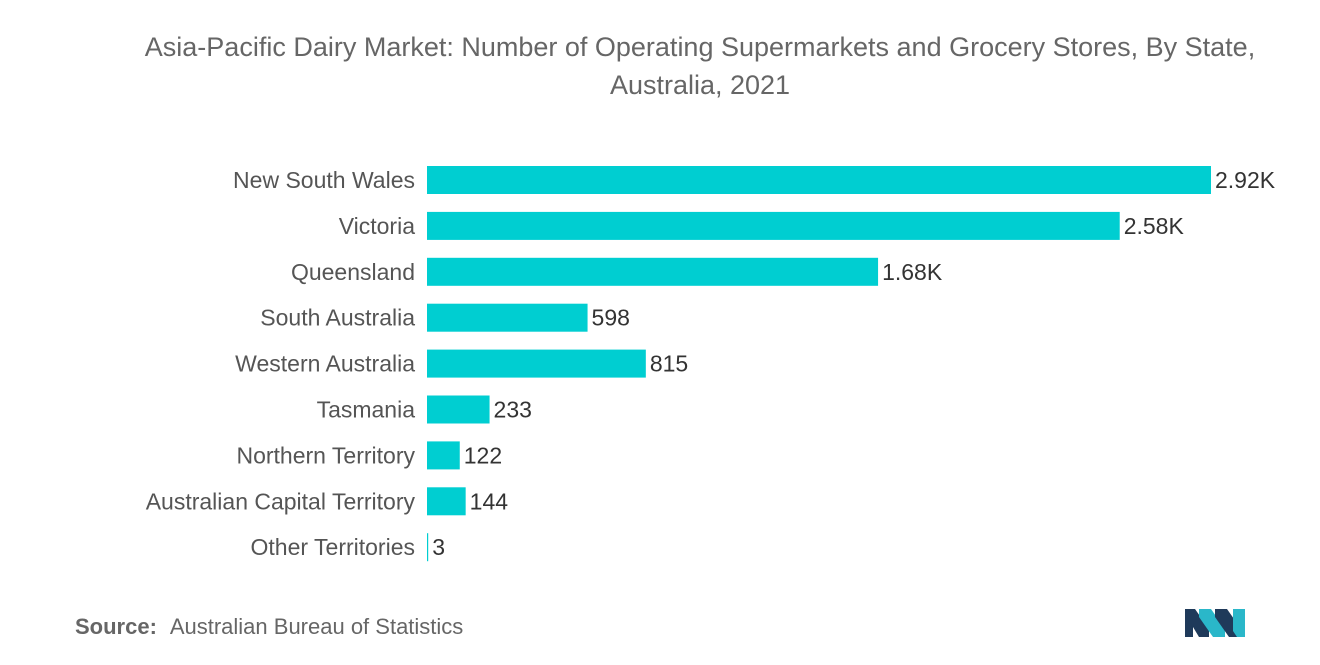 This screenshot has height=665, width=1320. I want to click on source-label: Source:, so click(116, 626).